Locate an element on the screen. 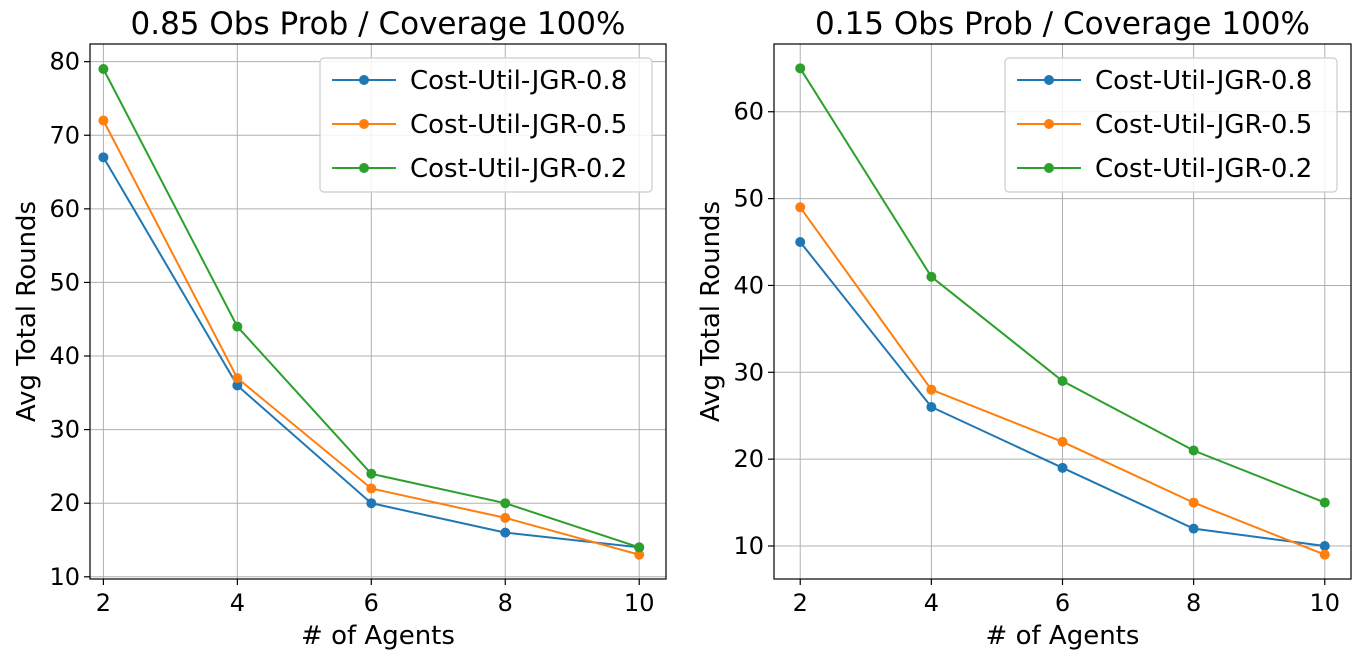  chart-title: 0.15 Obs Prob / Coverage 100% is located at coordinates (1062, 24).